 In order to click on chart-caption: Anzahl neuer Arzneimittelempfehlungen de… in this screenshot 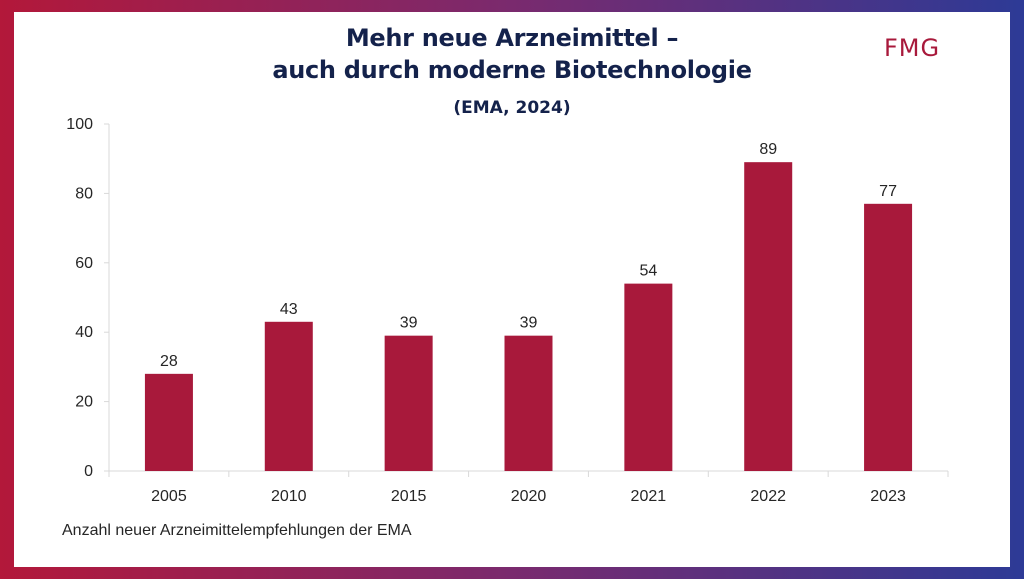, I will do `click(237, 530)`.